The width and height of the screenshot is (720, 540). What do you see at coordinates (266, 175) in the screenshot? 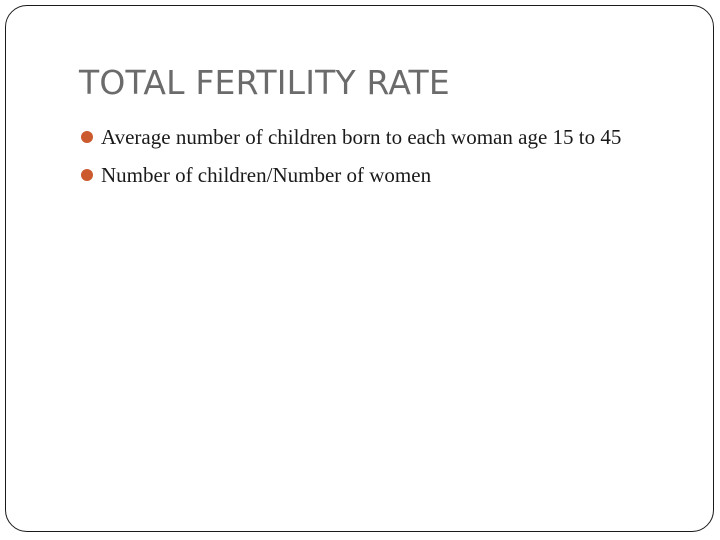
I see `bullet-text: Number of children/Number of women` at bounding box center [266, 175].